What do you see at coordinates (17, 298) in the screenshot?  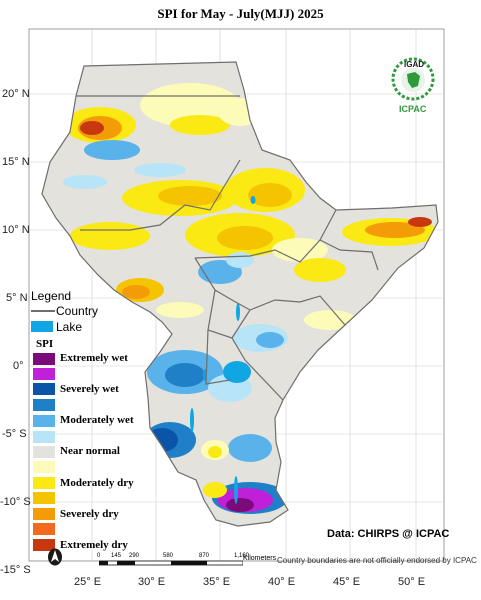 I see `lat-label-5n: 5° N` at bounding box center [17, 298].